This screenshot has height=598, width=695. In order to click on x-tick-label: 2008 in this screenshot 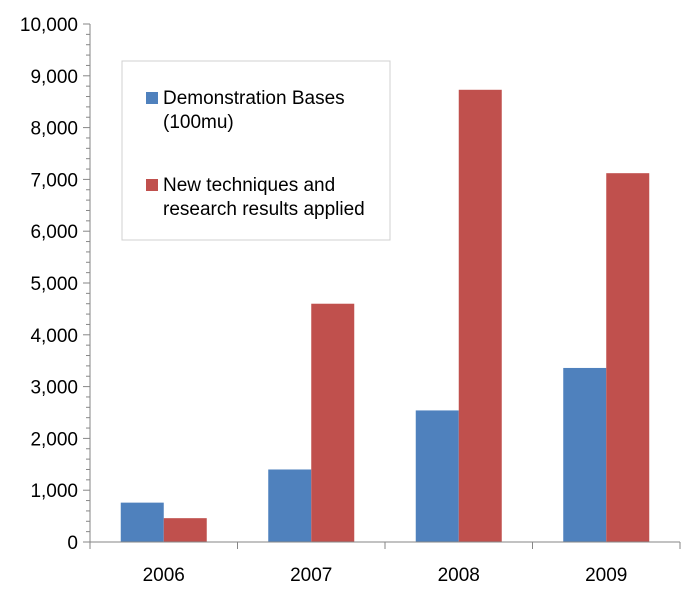, I will do `click(459, 575)`.